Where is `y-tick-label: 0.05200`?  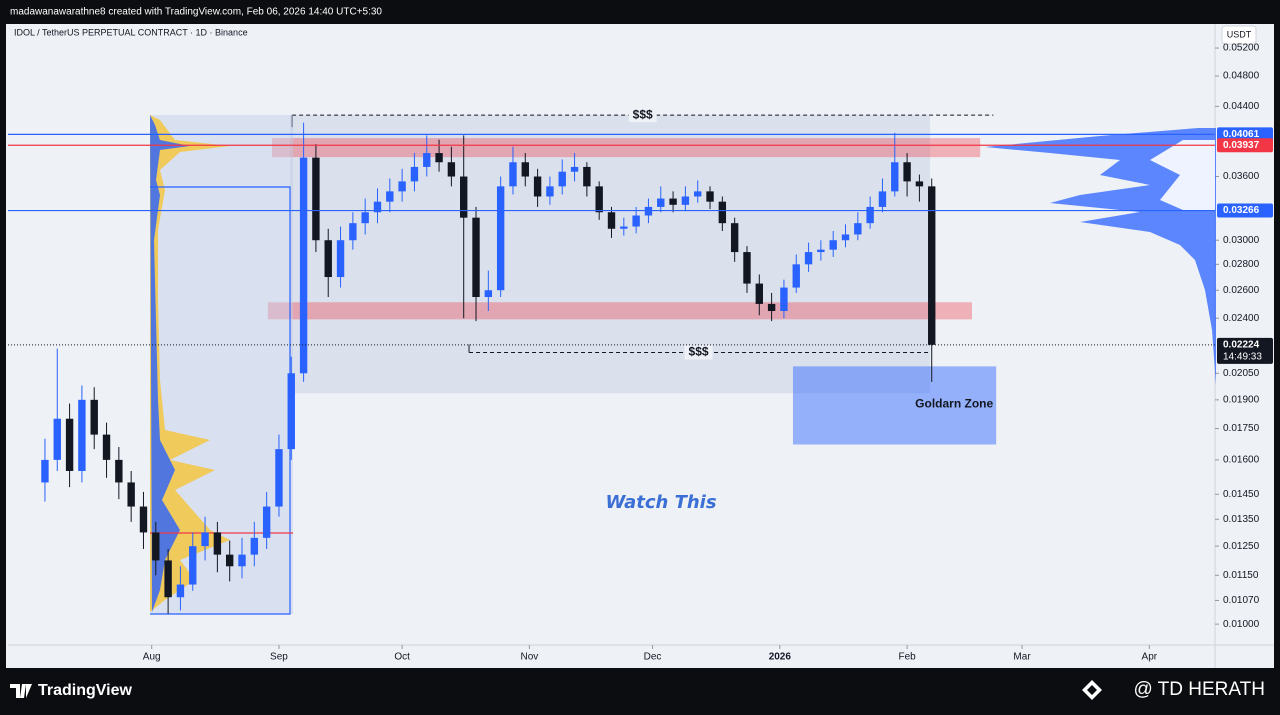
y-tick-label: 0.05200 is located at coordinates (1241, 48).